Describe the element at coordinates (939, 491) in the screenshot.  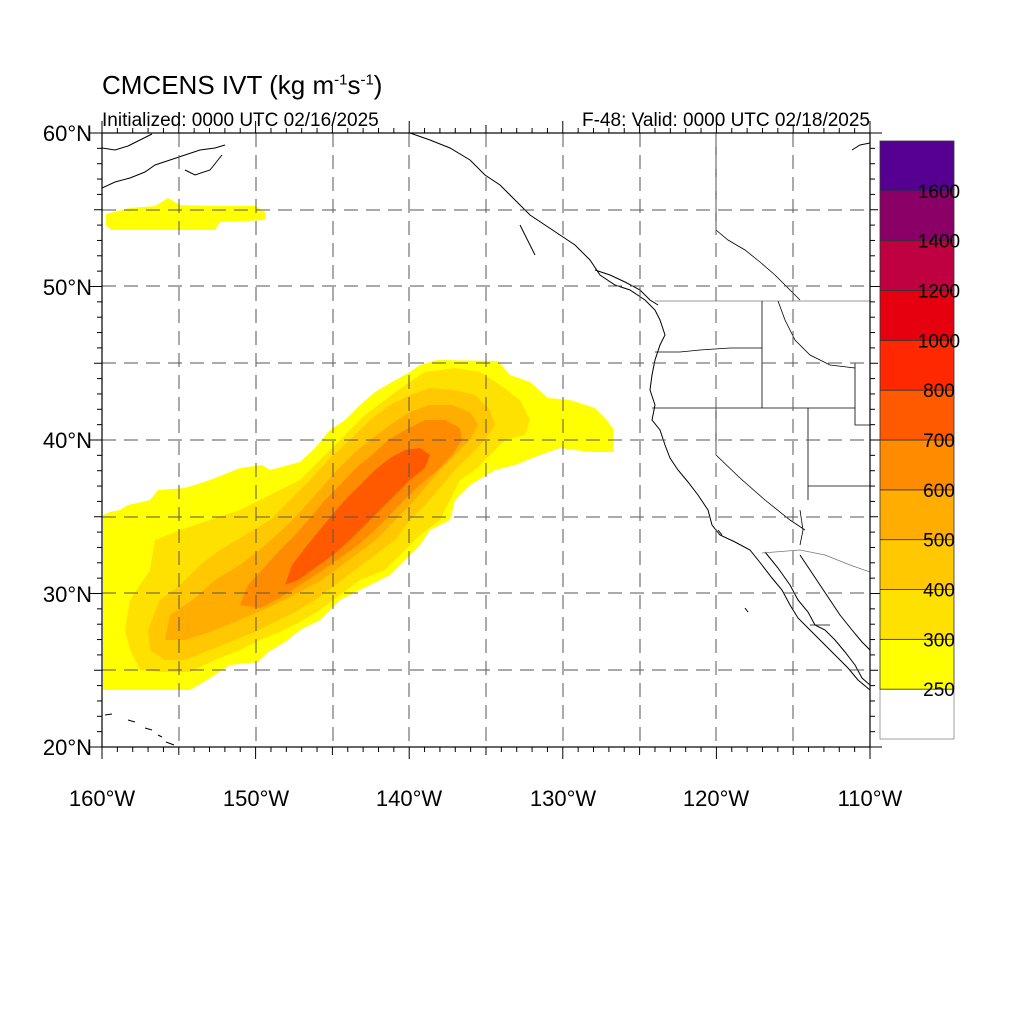
I see `colorbar-label: 600` at that location.